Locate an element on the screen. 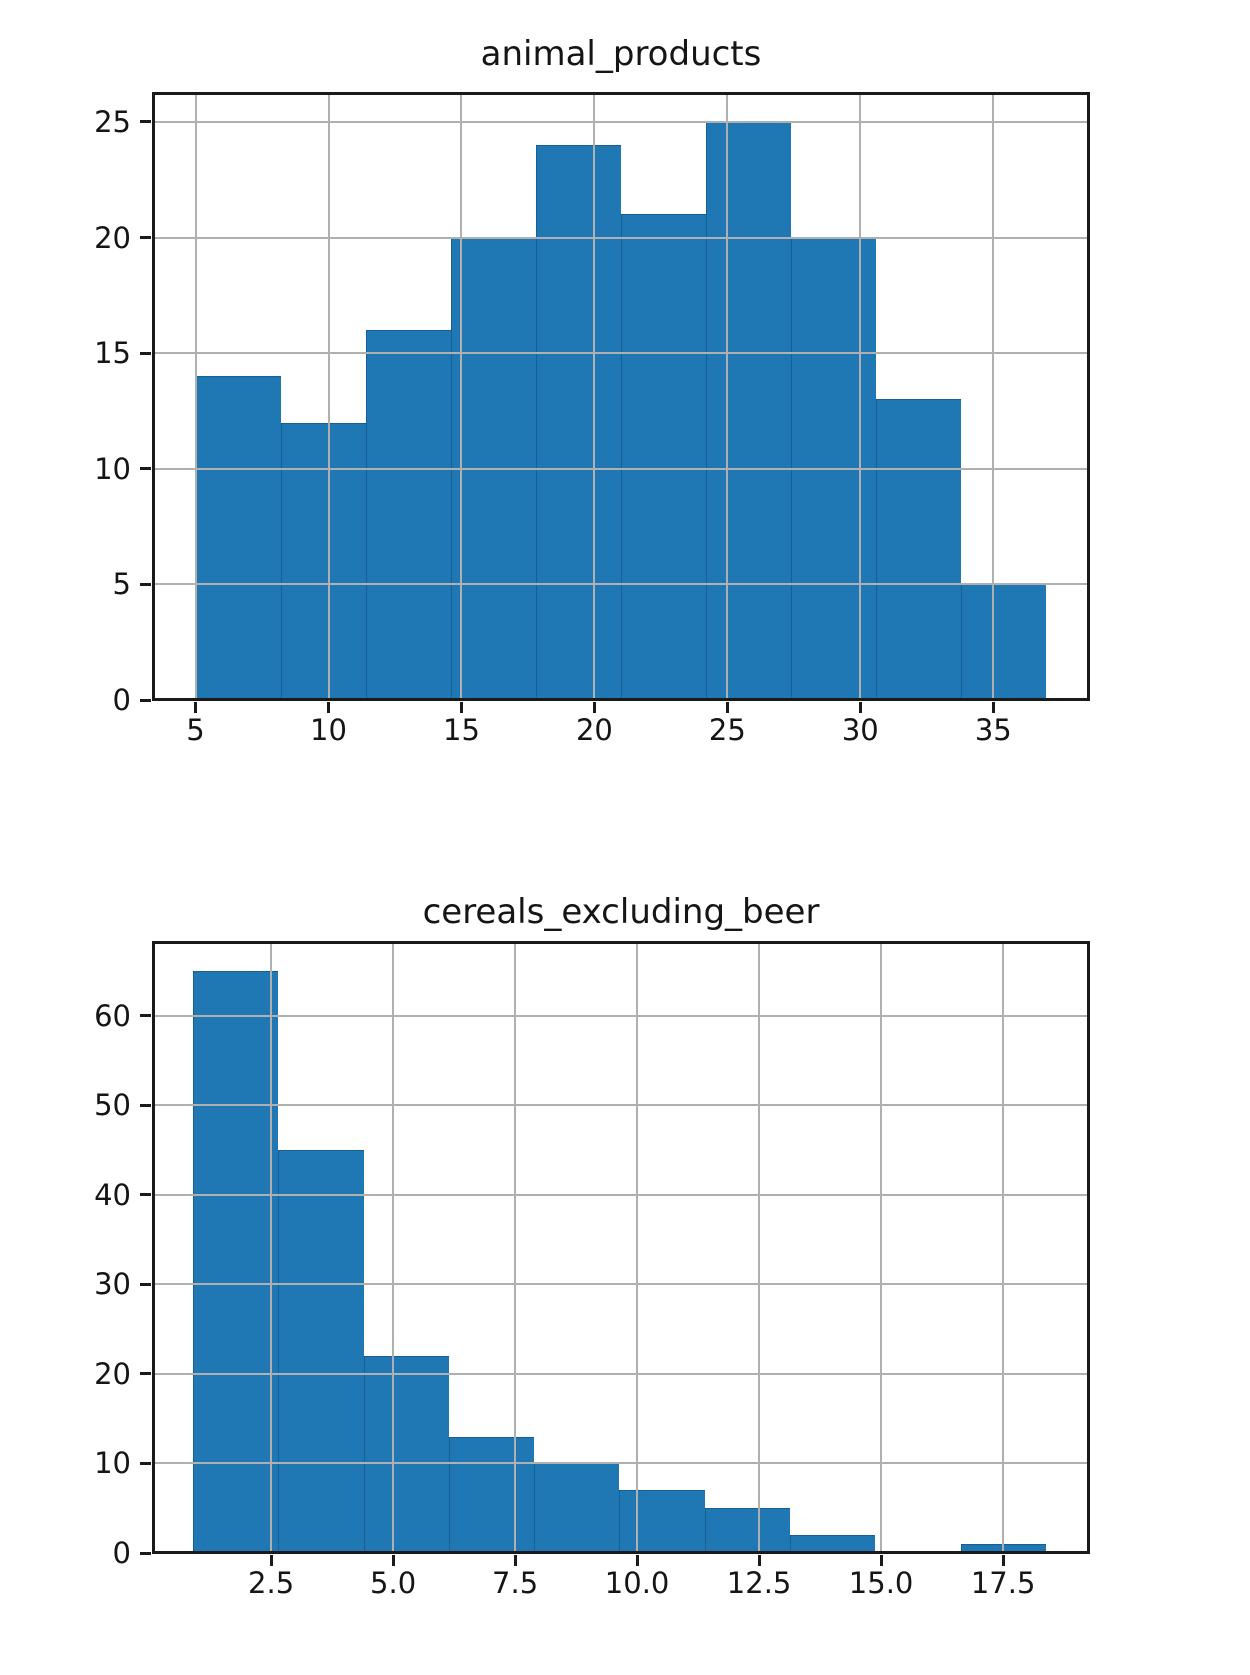 This screenshot has width=1250, height=1675. y-tick-label: 60 is located at coordinates (112, 1015).